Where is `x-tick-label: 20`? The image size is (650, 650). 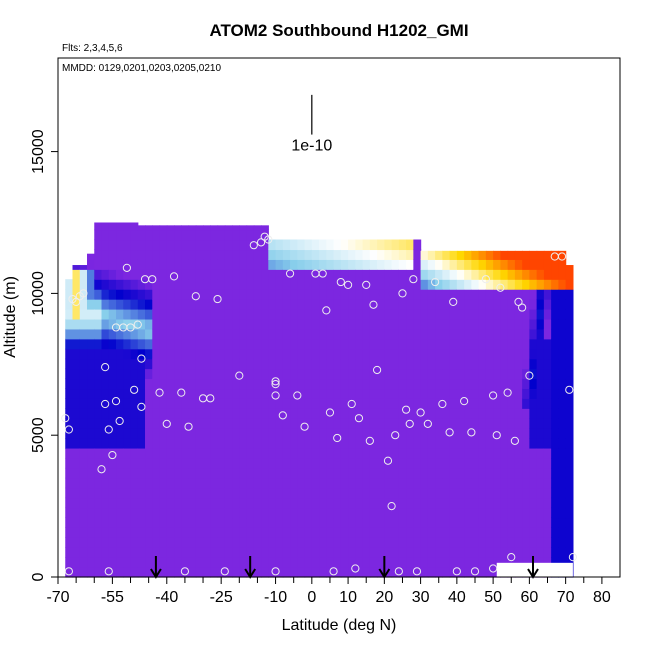 x-tick-label: 20 is located at coordinates (384, 597).